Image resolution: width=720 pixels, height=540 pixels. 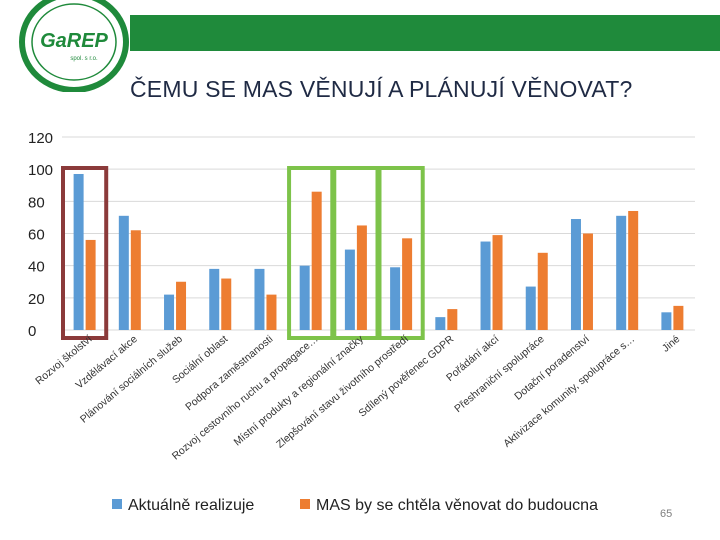 What do you see at coordinates (499, 374) in the screenshot?
I see `x-tick-label: Přeshraniční spolupráce` at bounding box center [499, 374].